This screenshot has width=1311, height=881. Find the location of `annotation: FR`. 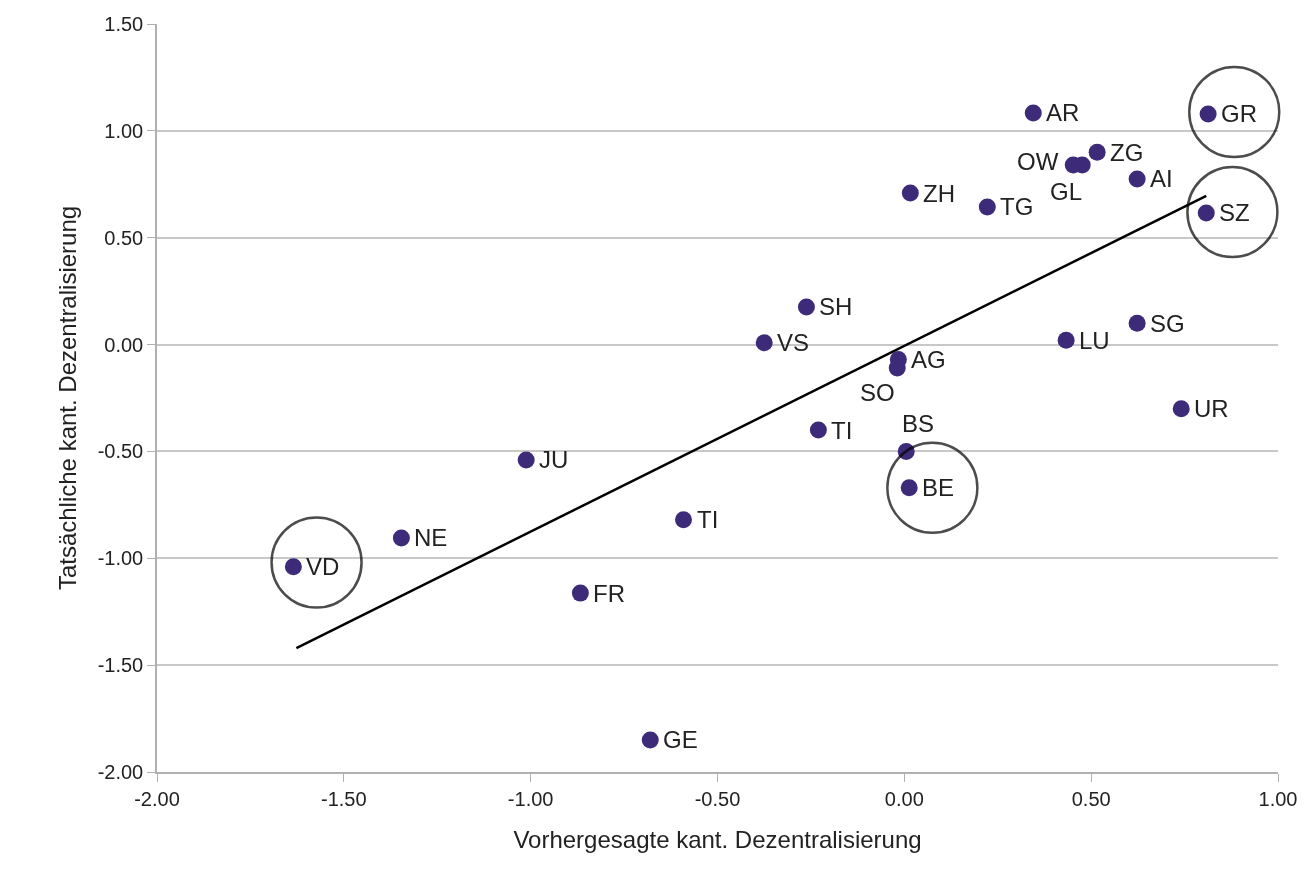

annotation: FR is located at coordinates (609, 593).